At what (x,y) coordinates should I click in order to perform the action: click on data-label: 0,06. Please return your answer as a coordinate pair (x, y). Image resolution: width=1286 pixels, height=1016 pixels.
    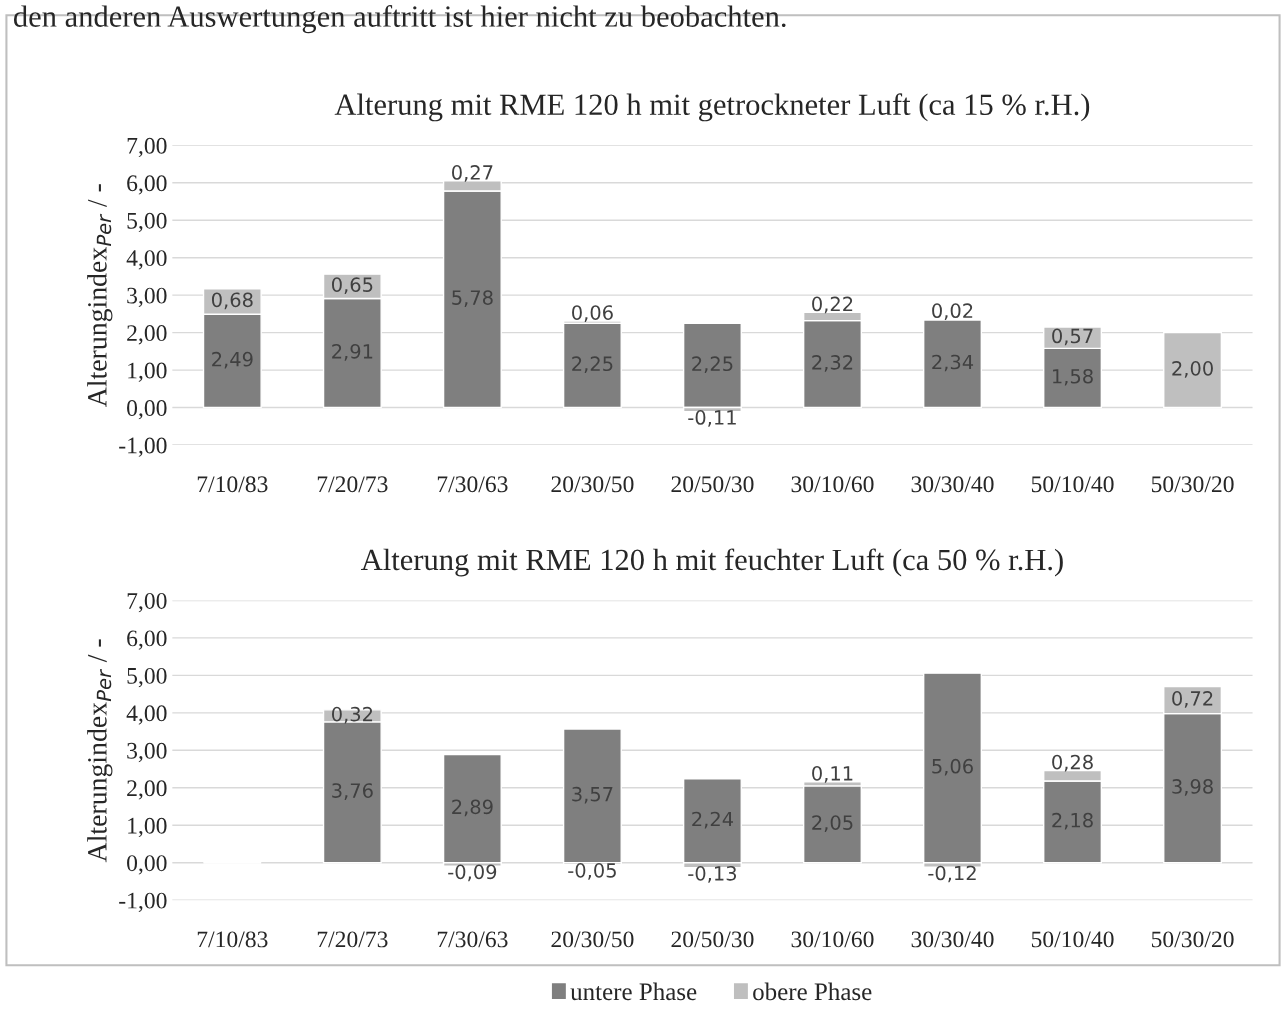
    Looking at the image, I should click on (592, 313).